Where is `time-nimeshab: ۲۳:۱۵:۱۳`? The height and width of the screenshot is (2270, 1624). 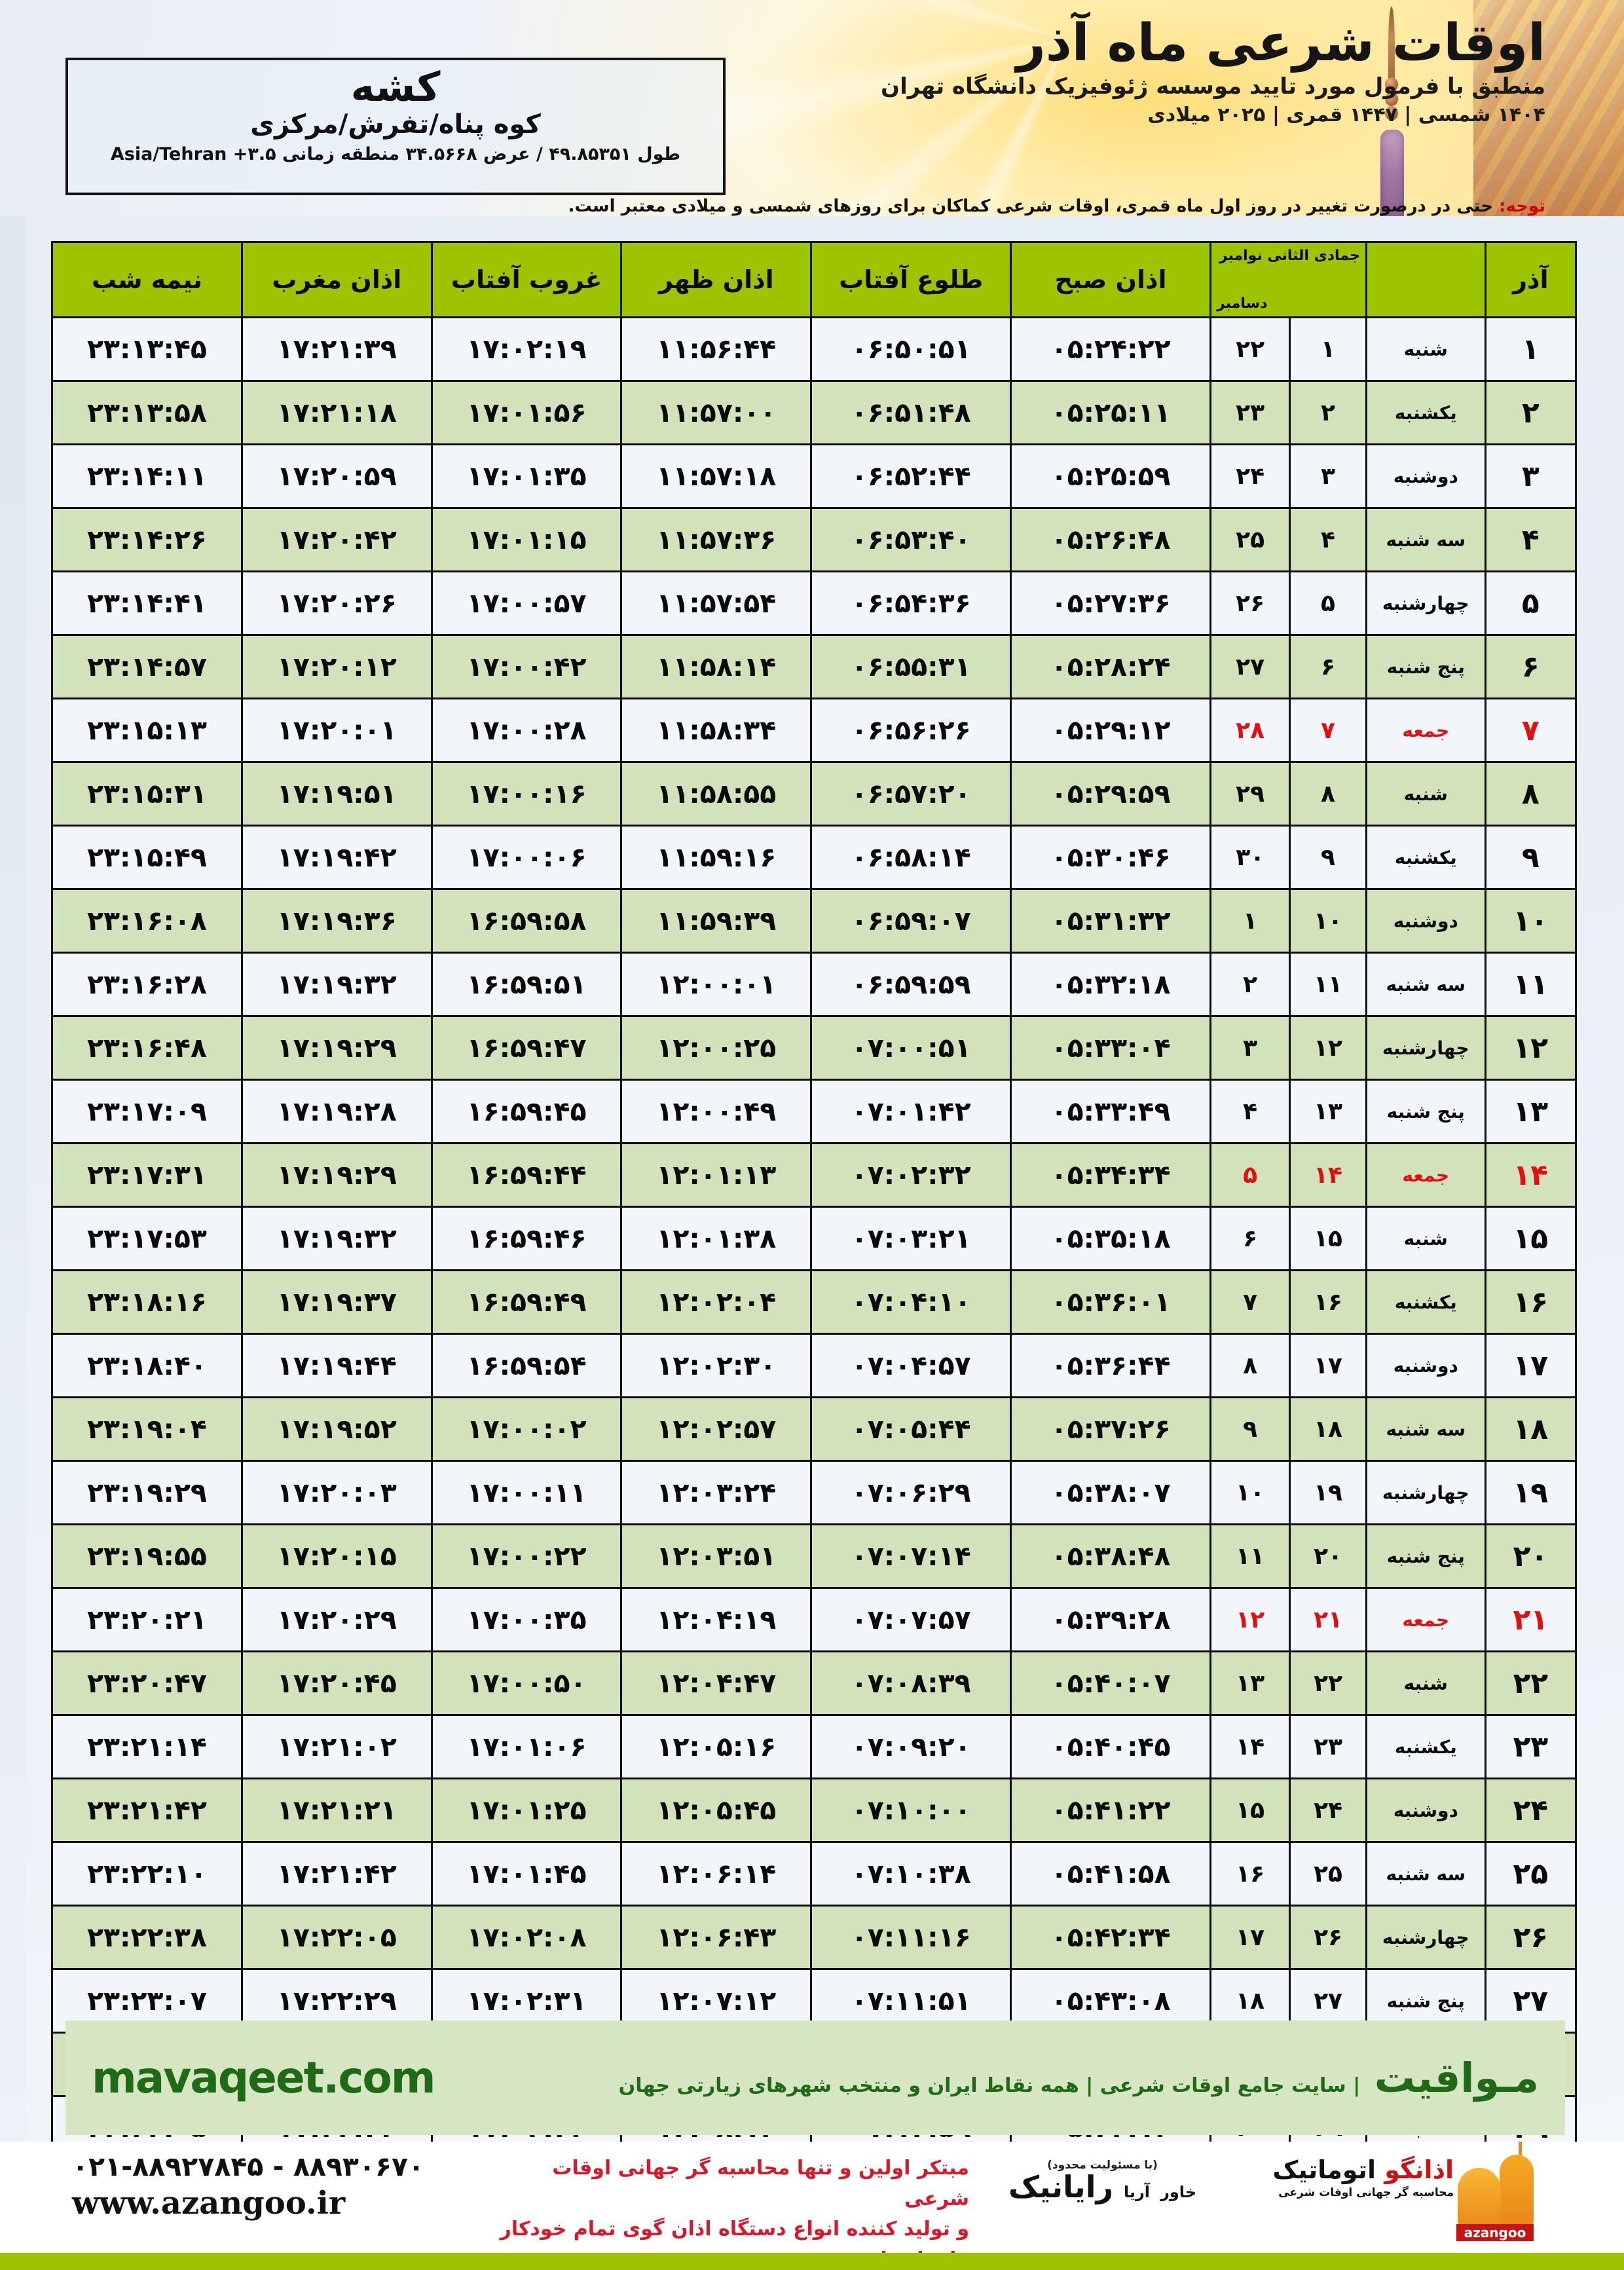
time-nimeshab: ۲۳:۱۵:۱۳ is located at coordinates (147, 730).